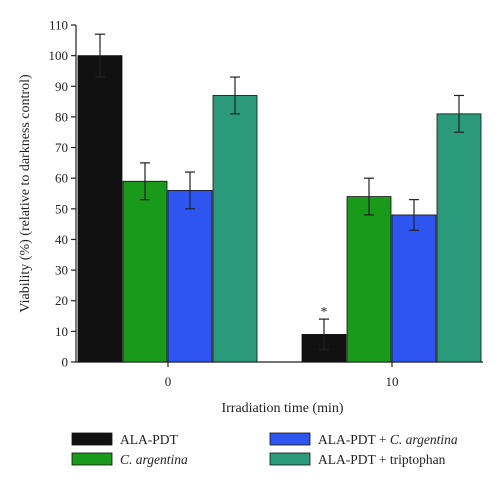 This screenshot has width=500, height=488. Describe the element at coordinates (65, 362) in the screenshot. I see `y-tick-label: 0` at that location.